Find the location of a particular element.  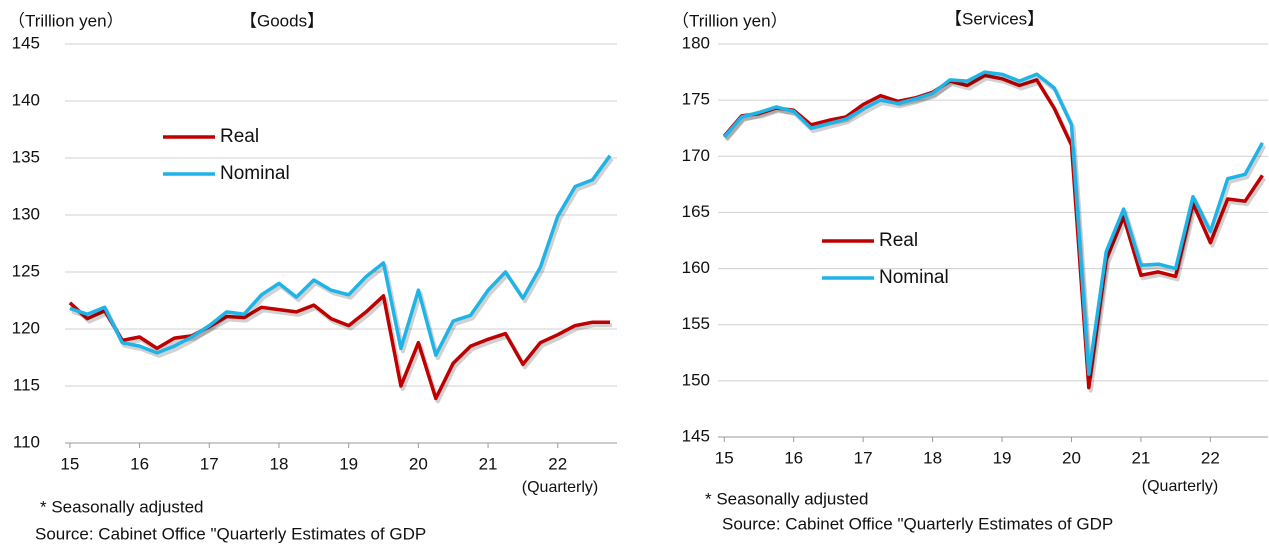

y-tick-label: 110 is located at coordinates (26, 441).